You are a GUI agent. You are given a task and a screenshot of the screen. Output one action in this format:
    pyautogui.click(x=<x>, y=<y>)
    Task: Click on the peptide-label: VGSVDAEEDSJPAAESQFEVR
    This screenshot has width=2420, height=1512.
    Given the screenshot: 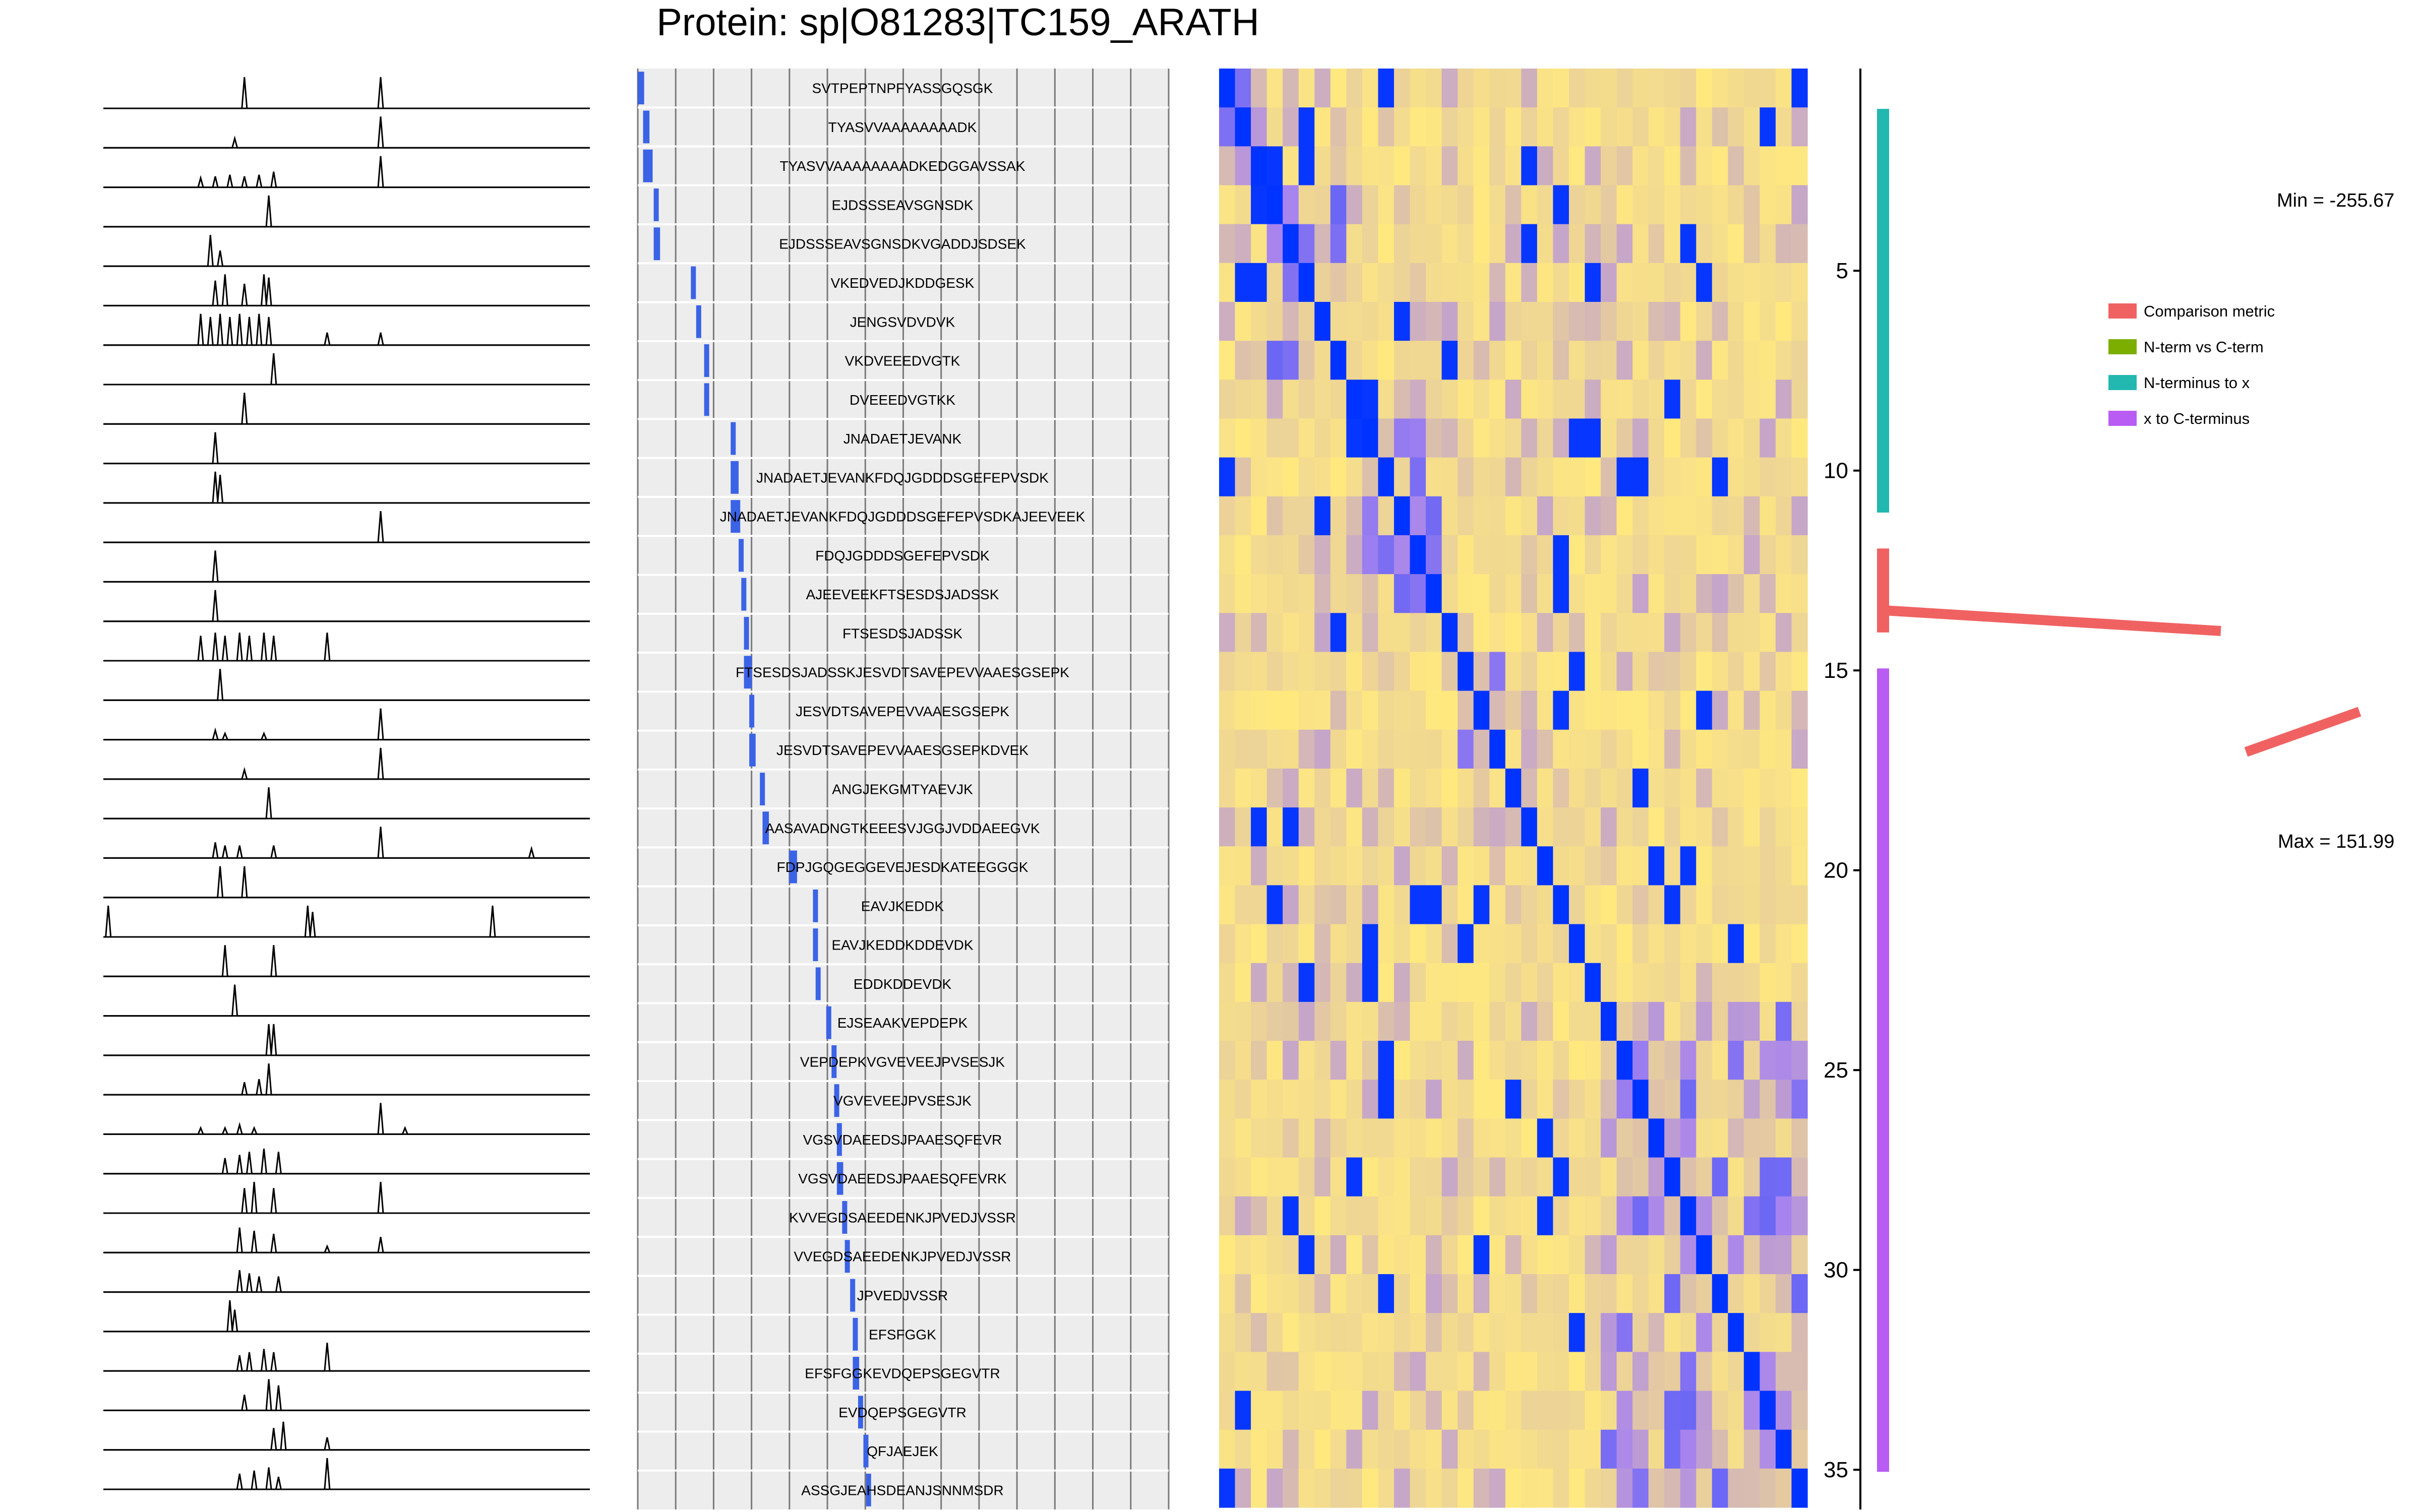 What is the action you would take?
    pyautogui.click(x=902, y=1140)
    